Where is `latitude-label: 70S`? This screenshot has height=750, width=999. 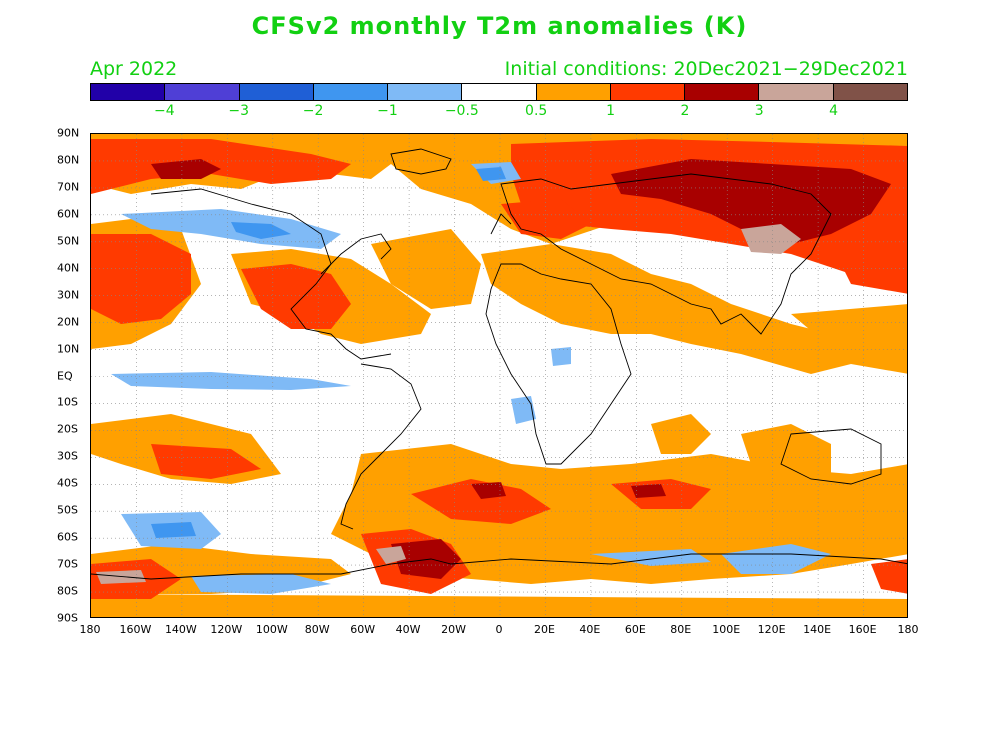 latitude-label: 70S is located at coordinates (67, 564).